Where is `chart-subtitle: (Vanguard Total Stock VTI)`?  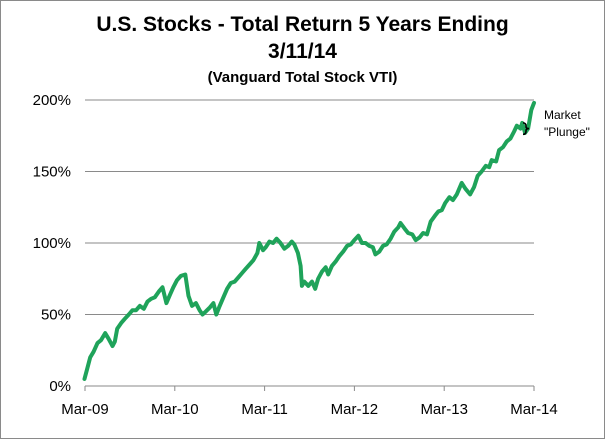
chart-subtitle: (Vanguard Total Stock VTI) is located at coordinates (302, 77).